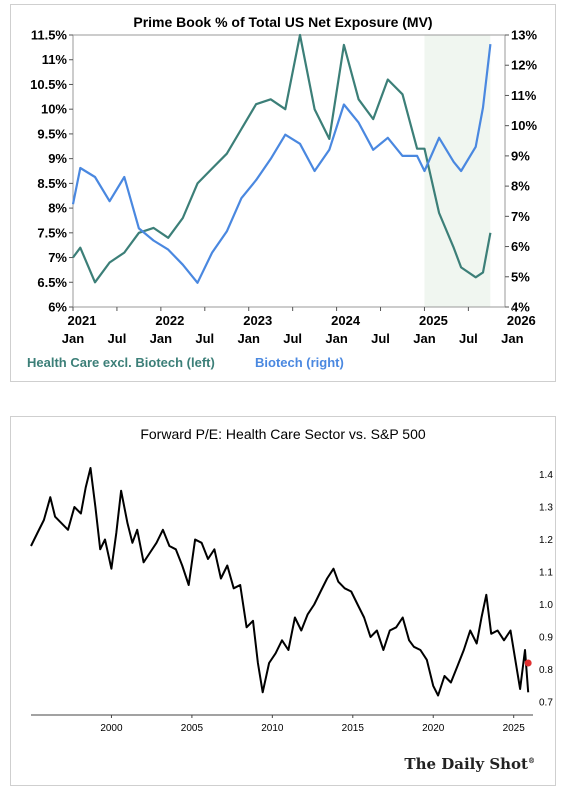  Describe the element at coordinates (546, 605) in the screenshot. I see `y-tick-label: 1.0` at that location.